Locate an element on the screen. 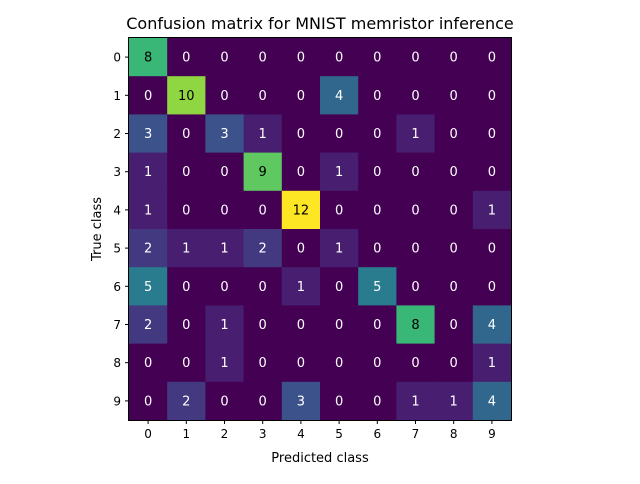 Image resolution: width=640 pixels, height=484 pixels. y-axis-label: True class is located at coordinates (97, 229).